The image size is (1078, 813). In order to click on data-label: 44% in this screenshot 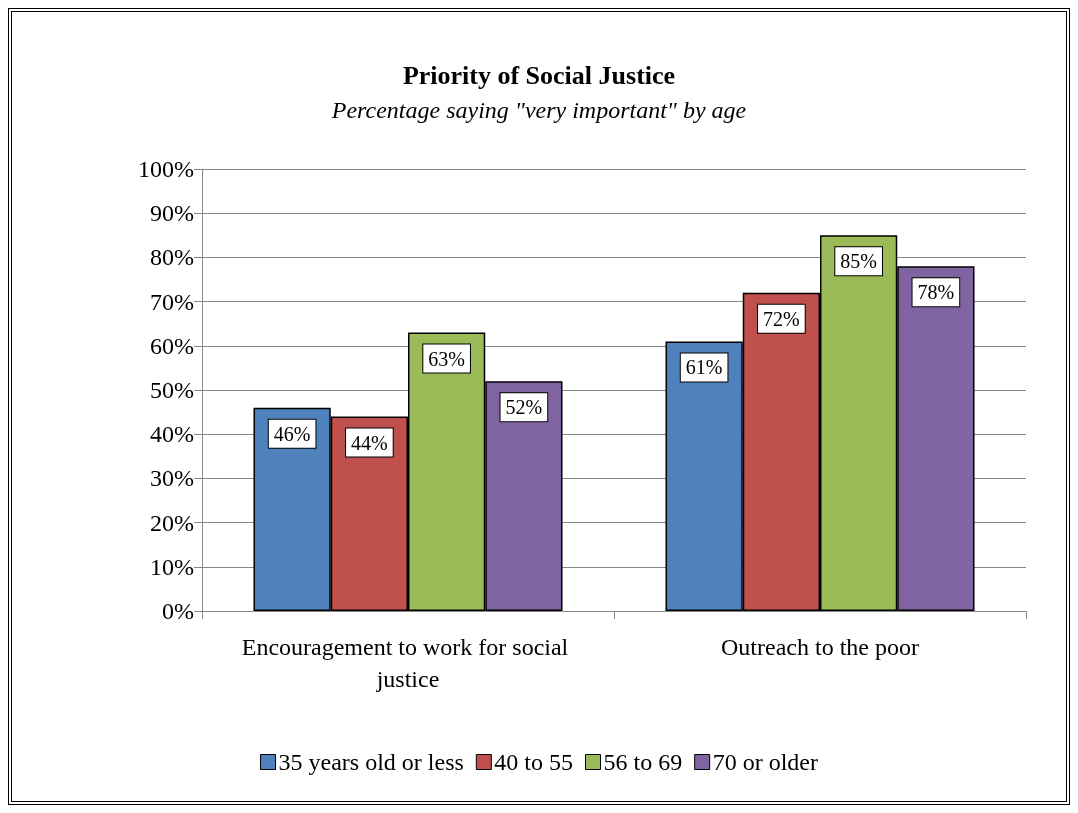, I will do `click(369, 442)`.